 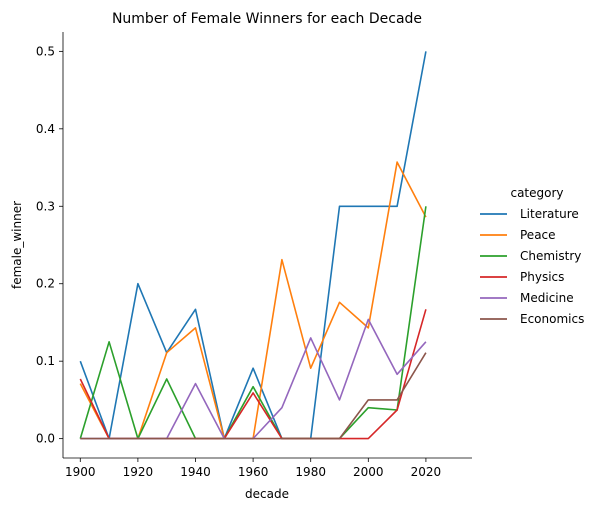 I want to click on series-line-economics, so click(x=253, y=396).